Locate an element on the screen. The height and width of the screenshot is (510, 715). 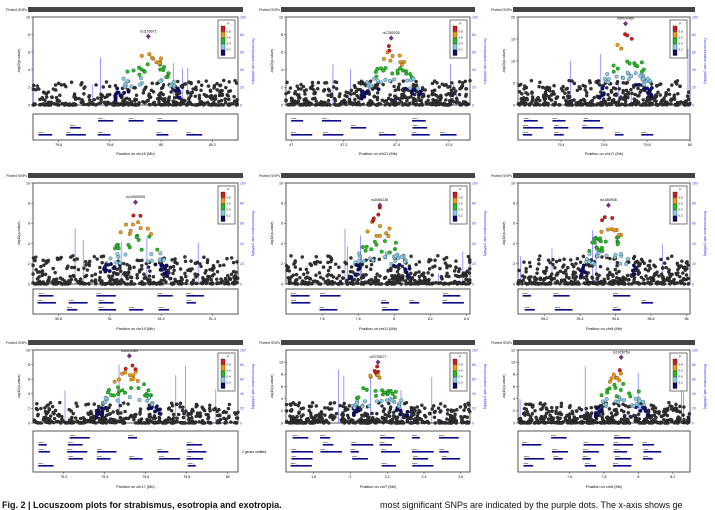
plotted-snps-label: Plotted SNPs is located at coordinates (16, 10).